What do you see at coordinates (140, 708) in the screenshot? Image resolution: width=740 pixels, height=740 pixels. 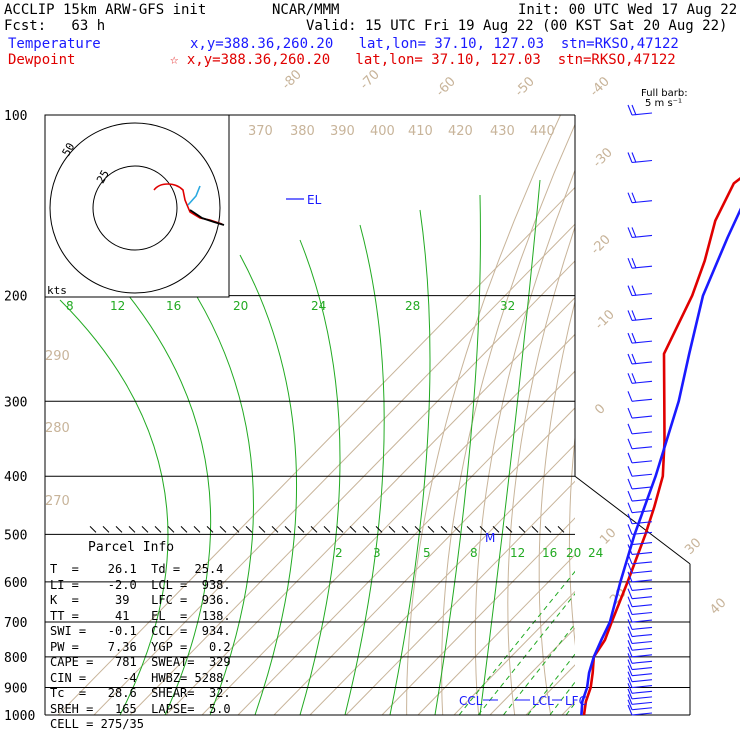 I see `parcel-info-row: SREH = 165 LAPSE= 5.0` at bounding box center [140, 708].